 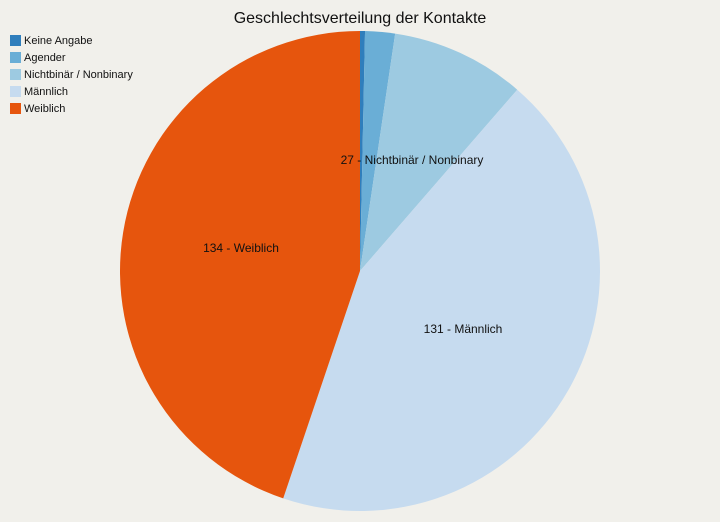 What do you see at coordinates (363, 151) in the screenshot?
I see `pie-slice-keine-angabe` at bounding box center [363, 151].